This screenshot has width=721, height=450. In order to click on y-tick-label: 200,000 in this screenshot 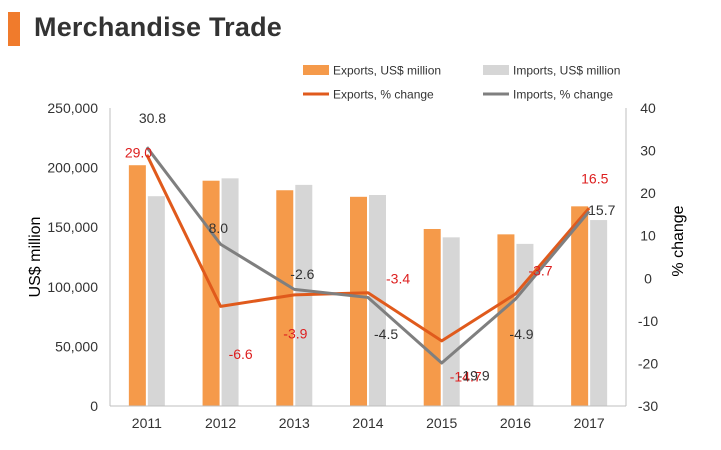, I will do `click(72, 168)`.